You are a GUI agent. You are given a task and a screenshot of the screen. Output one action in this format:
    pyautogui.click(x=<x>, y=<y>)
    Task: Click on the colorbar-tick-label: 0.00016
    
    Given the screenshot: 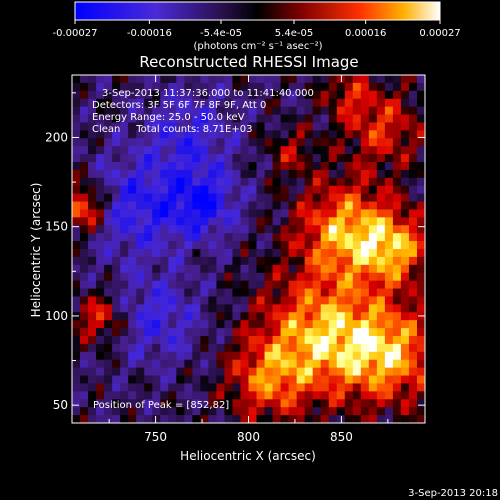 What is the action you would take?
    pyautogui.click(x=365, y=33)
    